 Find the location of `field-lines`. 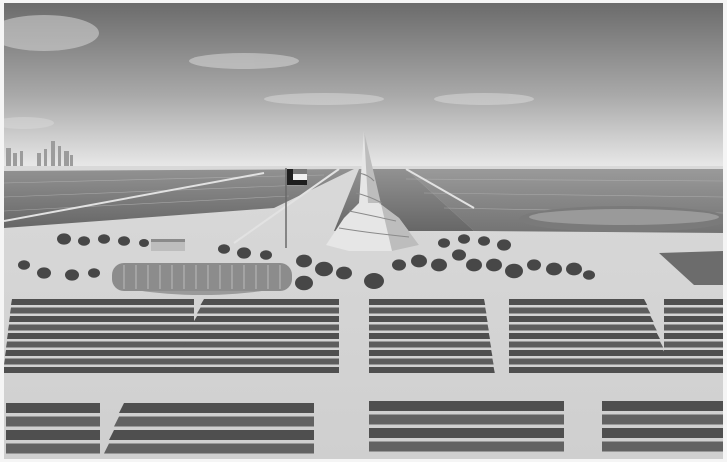

field-lines is located at coordinates (363, 194).